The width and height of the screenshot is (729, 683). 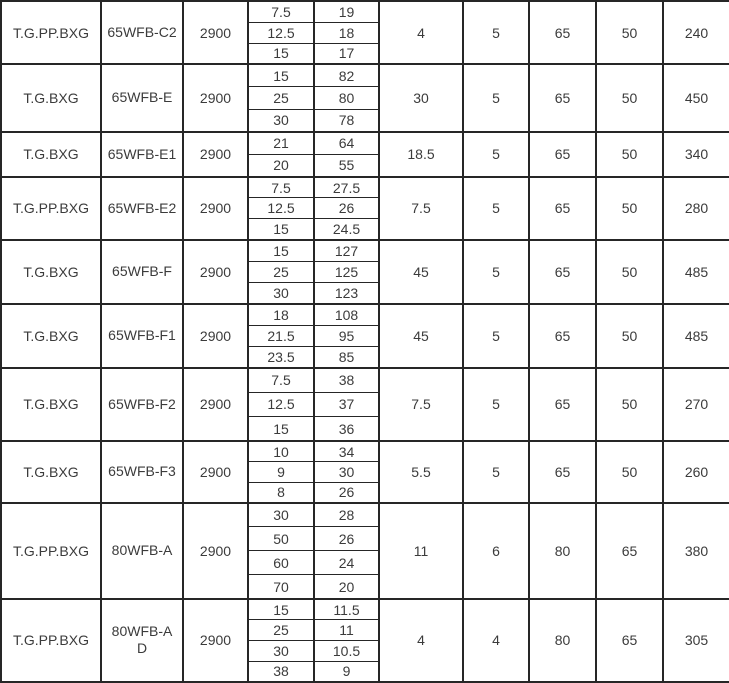 What do you see at coordinates (346, 379) in the screenshot?
I see `head-cell: 38` at bounding box center [346, 379].